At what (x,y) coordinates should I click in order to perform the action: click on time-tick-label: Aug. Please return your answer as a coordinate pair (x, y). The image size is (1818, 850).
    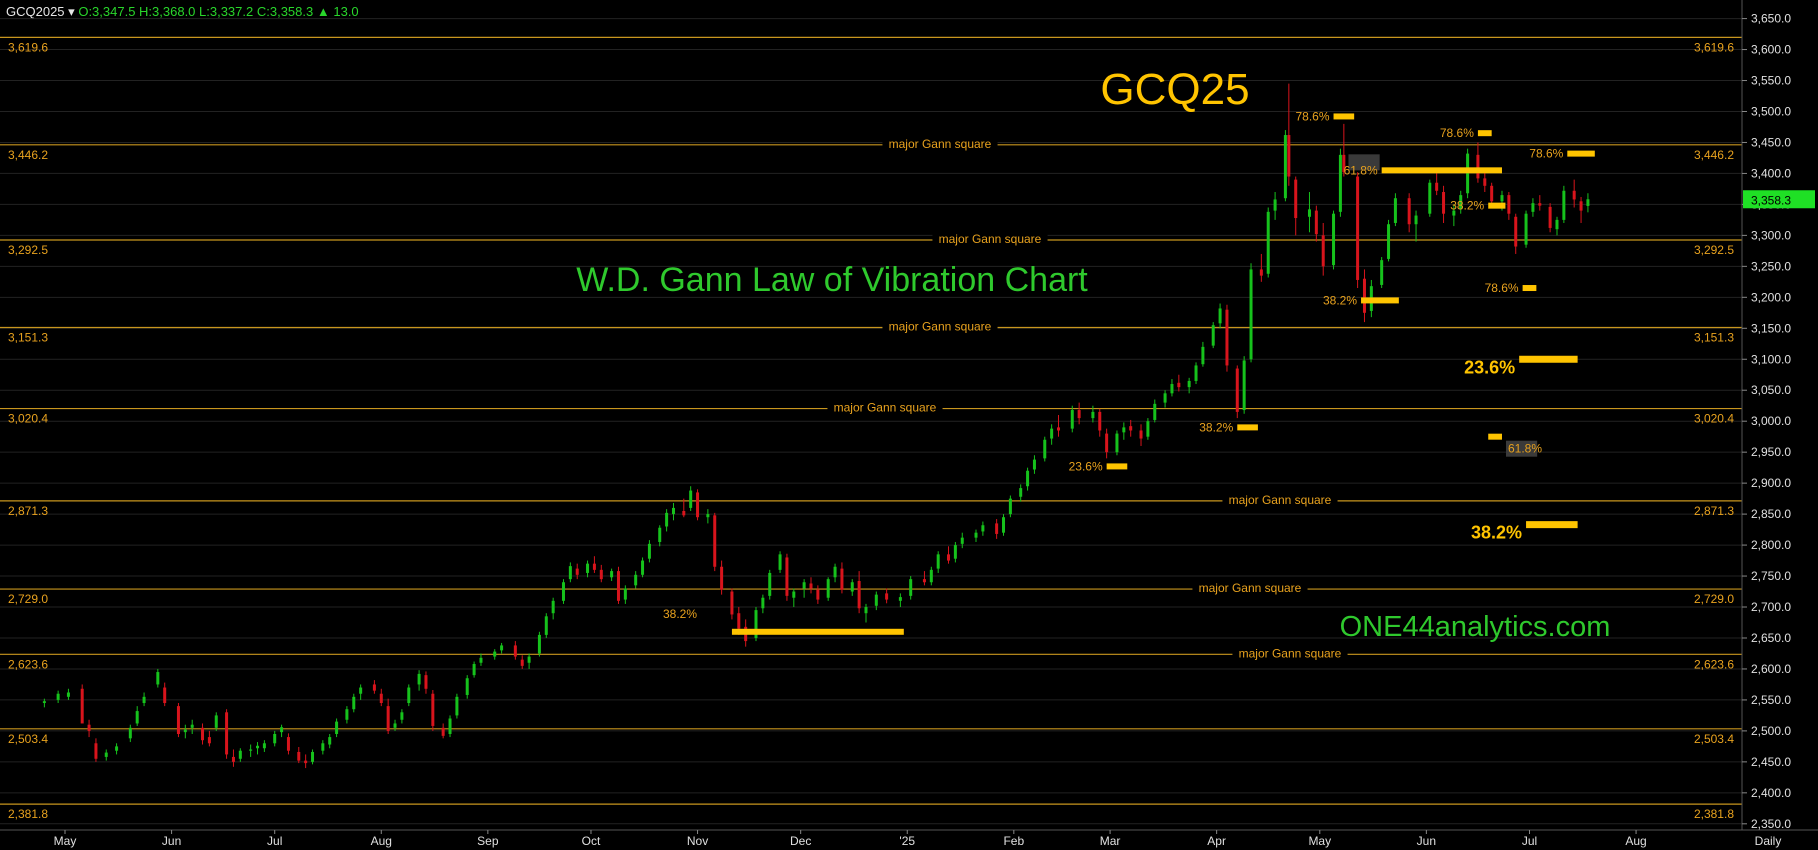
    Looking at the image, I should click on (381, 841).